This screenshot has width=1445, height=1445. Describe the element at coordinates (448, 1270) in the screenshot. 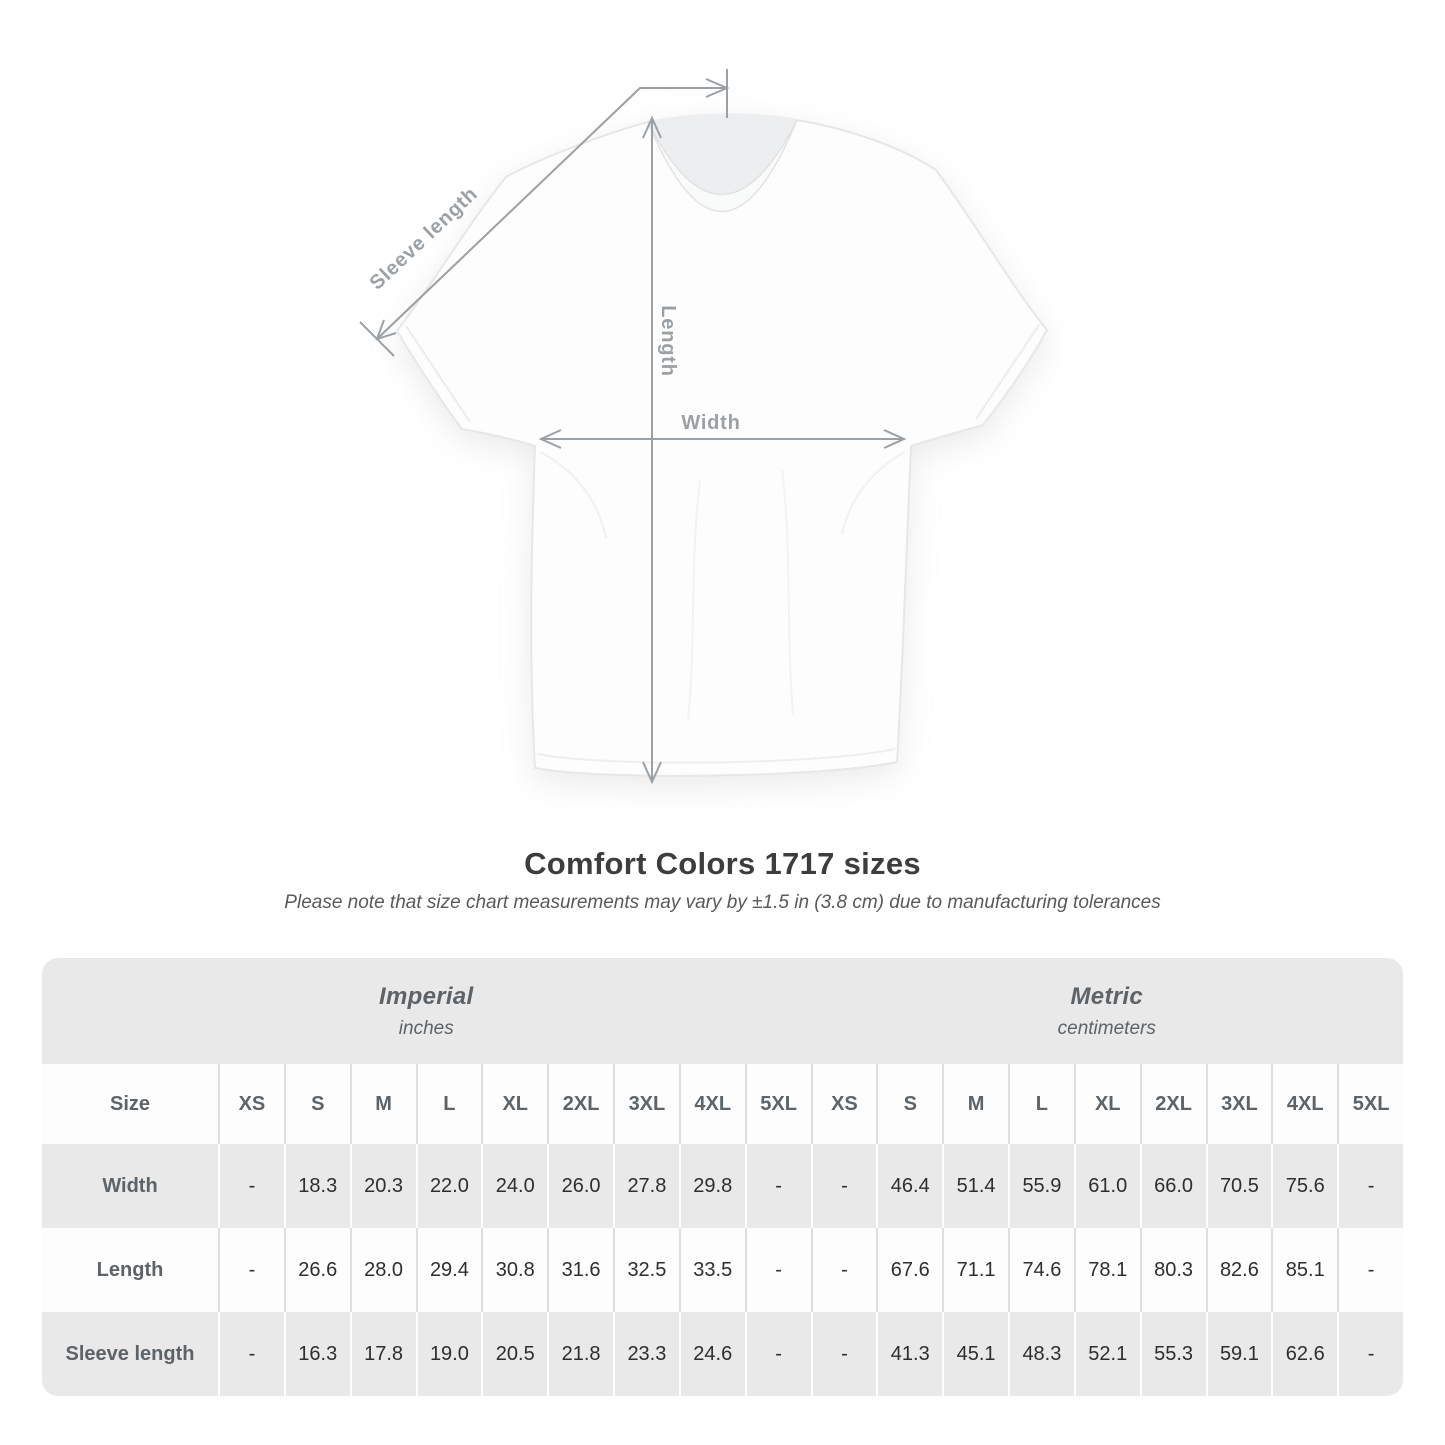

I see `table-cell: 29.4` at that location.